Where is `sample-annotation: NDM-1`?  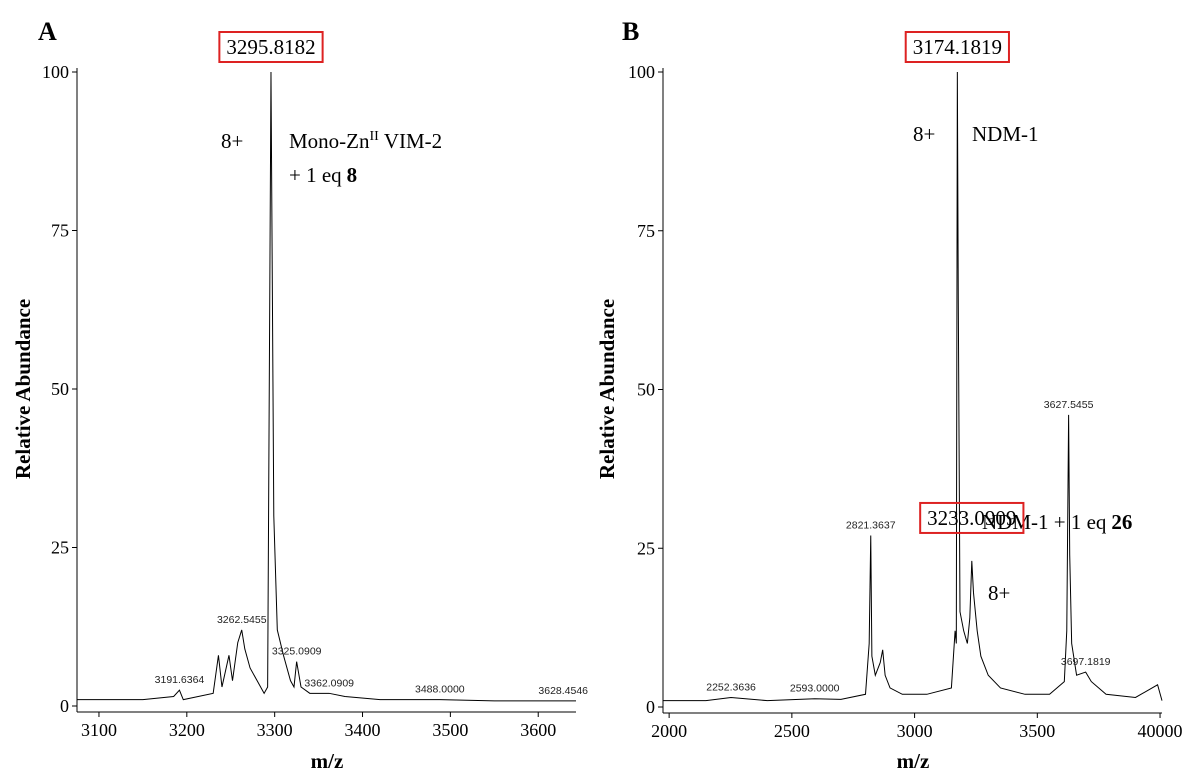
sample-annotation: NDM-1 is located at coordinates (1005, 134).